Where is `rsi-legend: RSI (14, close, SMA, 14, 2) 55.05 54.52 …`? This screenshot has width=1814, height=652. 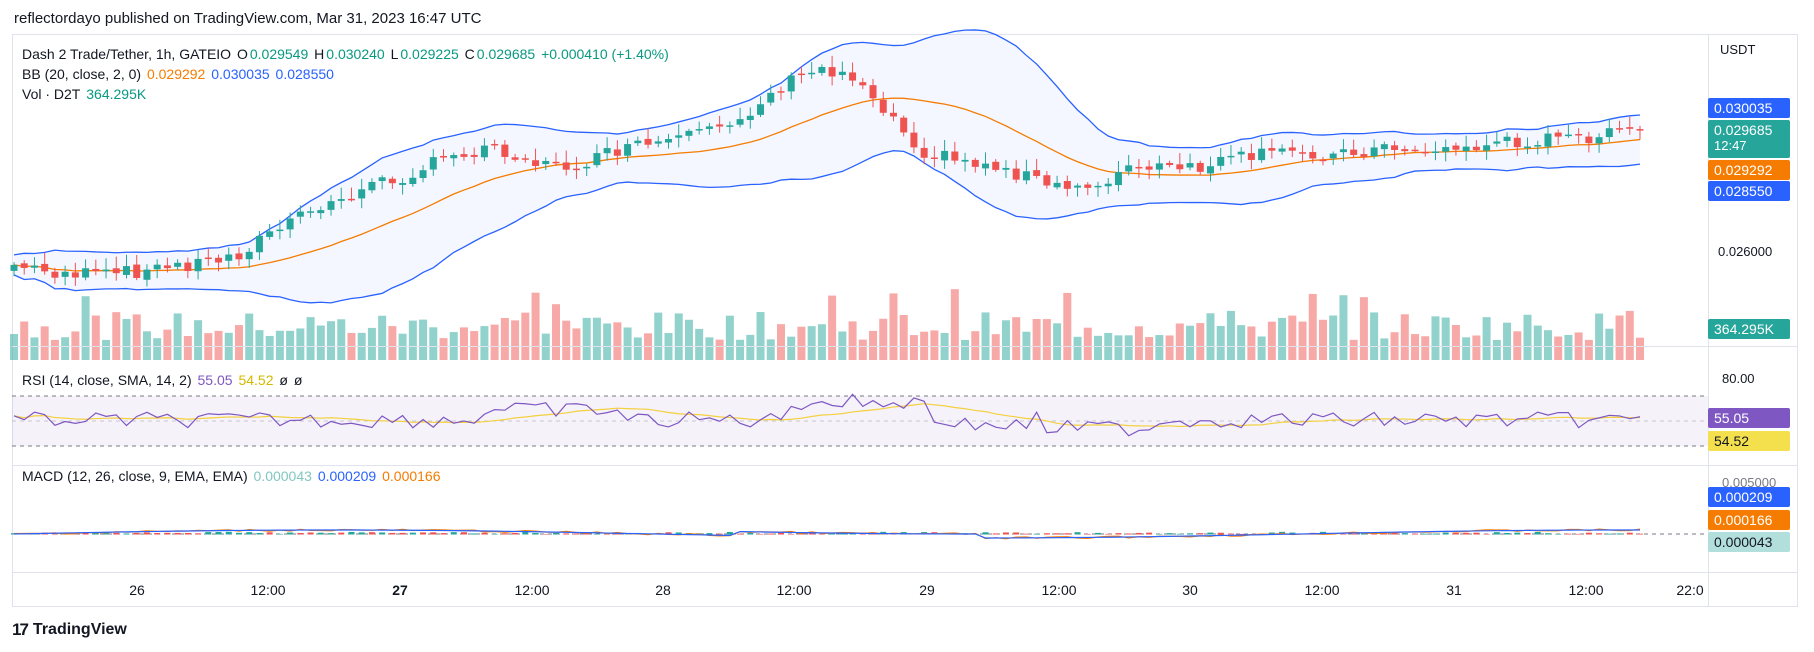
rsi-legend: RSI (14, close, SMA, 14, 2) 55.05 54.52 … is located at coordinates (163, 380).